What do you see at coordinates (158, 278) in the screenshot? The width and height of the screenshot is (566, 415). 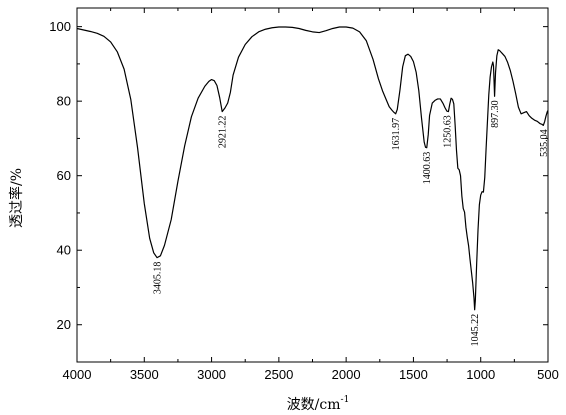 I see `peak-label: 3405.18` at bounding box center [158, 278].